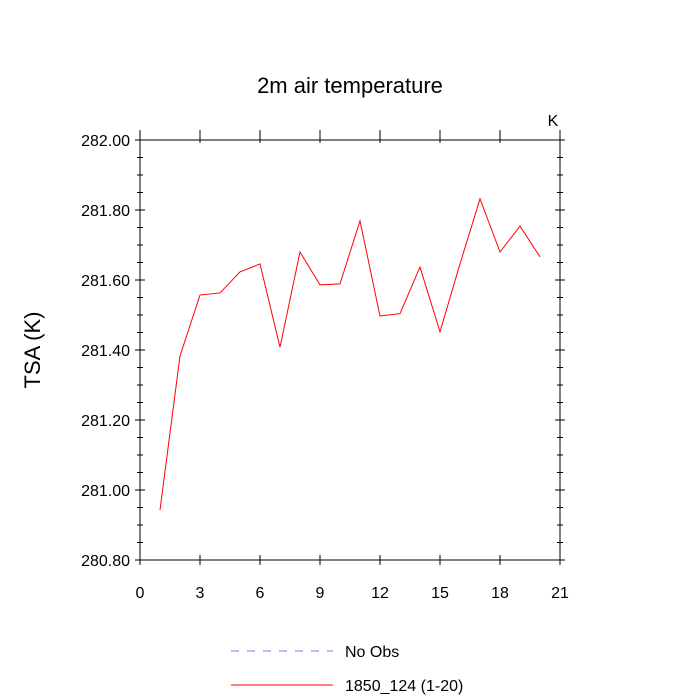 This screenshot has height=700, width=700. I want to click on x-tick-label: 21, so click(560, 593).